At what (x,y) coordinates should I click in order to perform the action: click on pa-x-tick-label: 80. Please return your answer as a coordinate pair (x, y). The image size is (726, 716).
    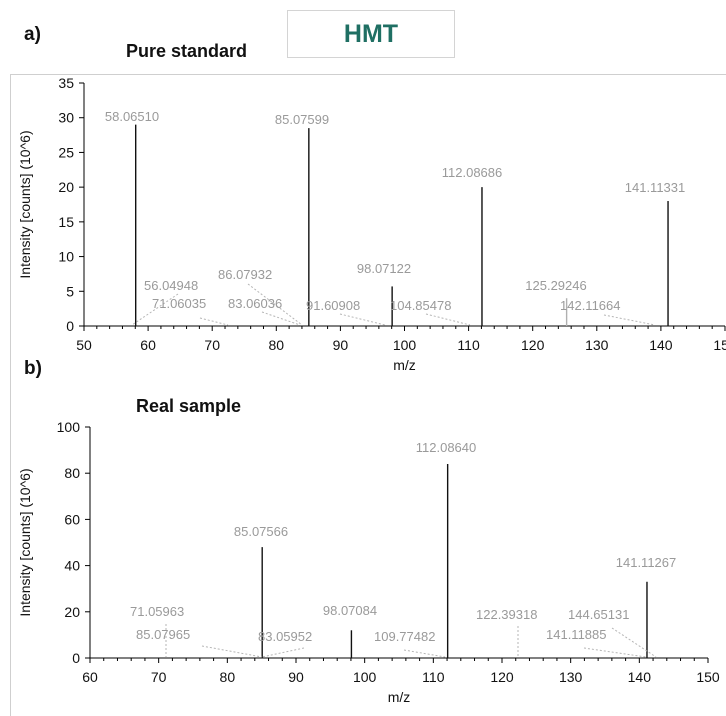
    Looking at the image, I should click on (277, 345).